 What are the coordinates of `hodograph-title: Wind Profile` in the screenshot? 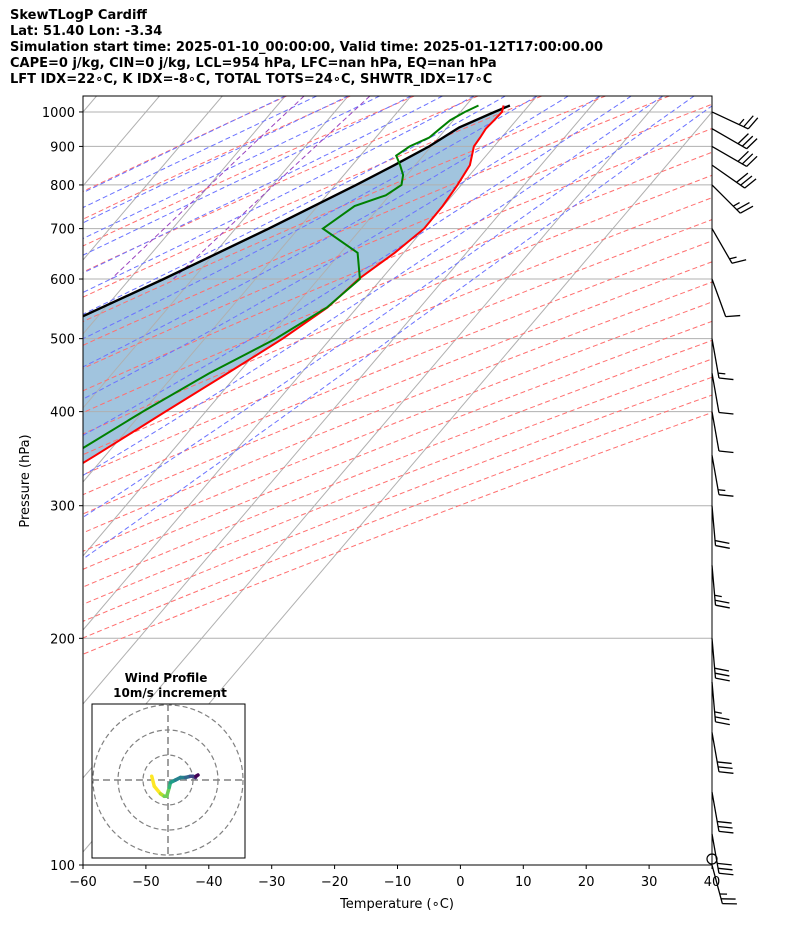 It's located at (166, 678).